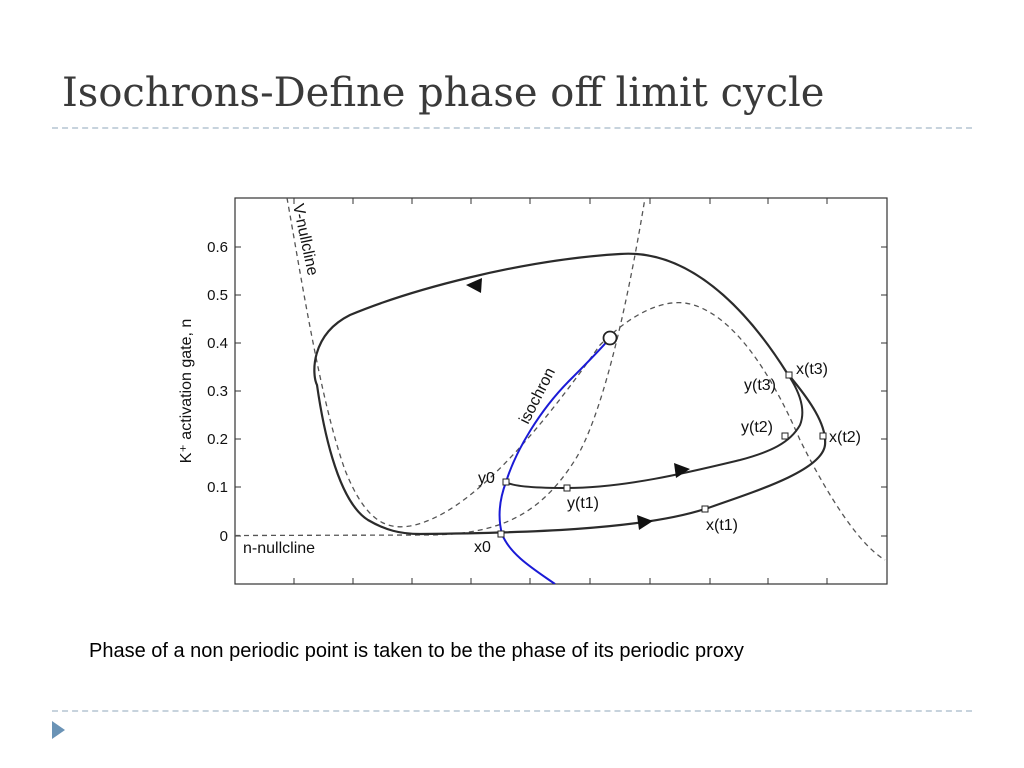 The height and width of the screenshot is (768, 1024). Describe the element at coordinates (789, 375) in the screenshot. I see `marker-x-t3` at that location.